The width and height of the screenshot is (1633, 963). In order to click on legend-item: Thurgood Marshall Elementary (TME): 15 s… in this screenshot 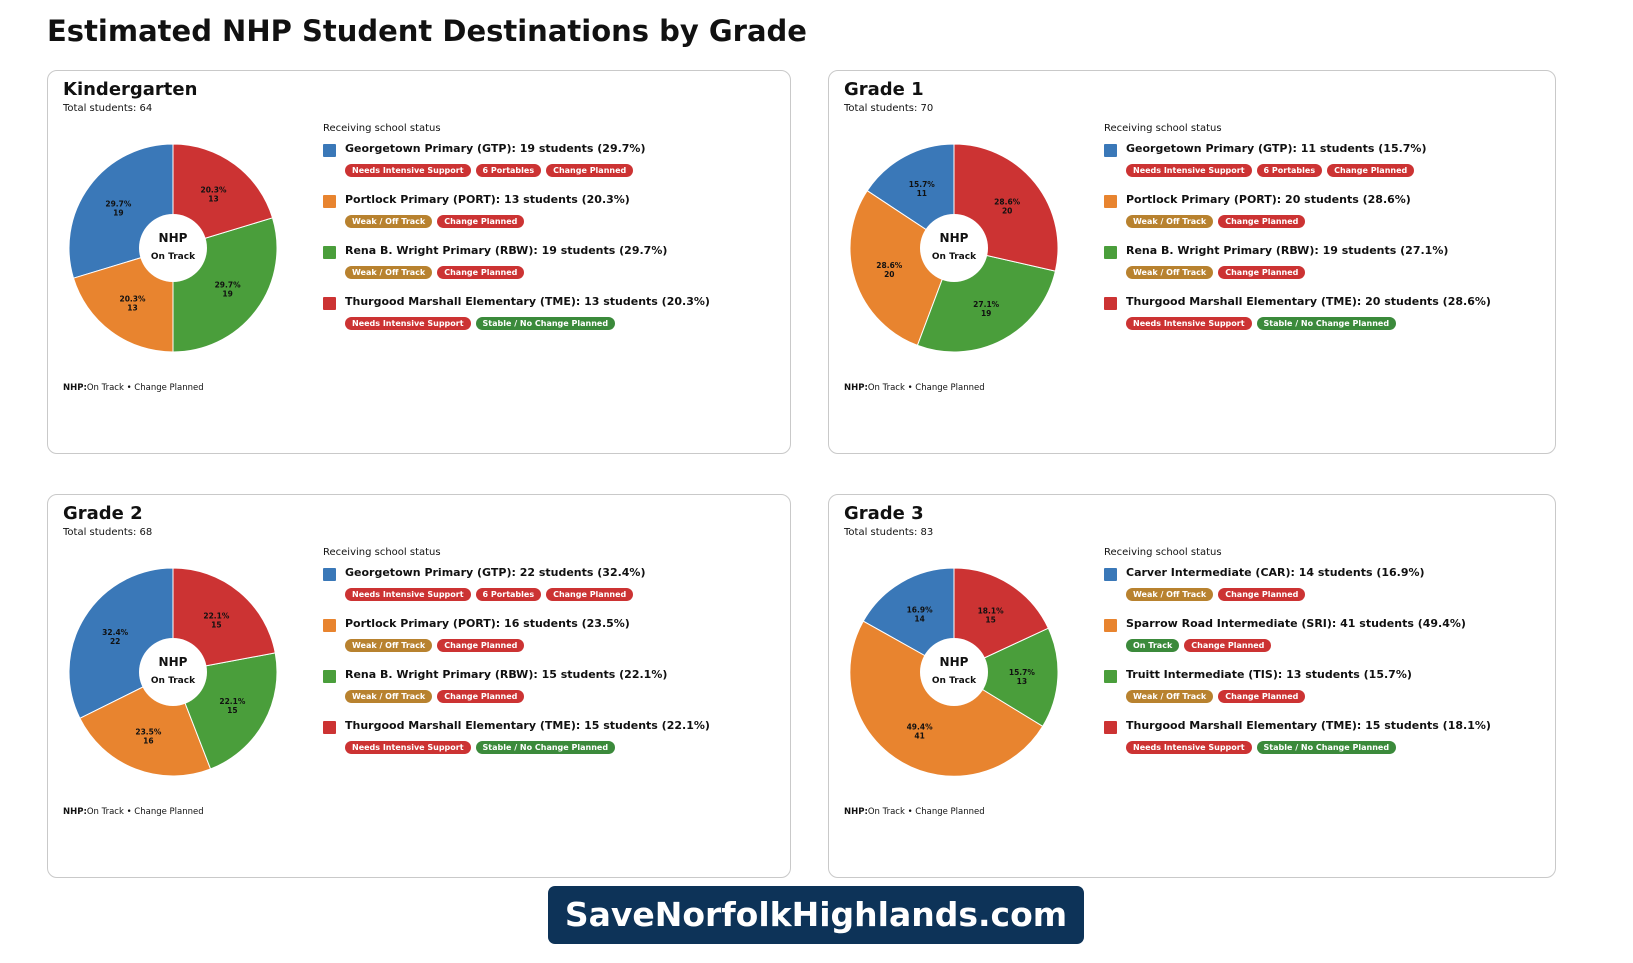, I will do `click(1297, 744)`.